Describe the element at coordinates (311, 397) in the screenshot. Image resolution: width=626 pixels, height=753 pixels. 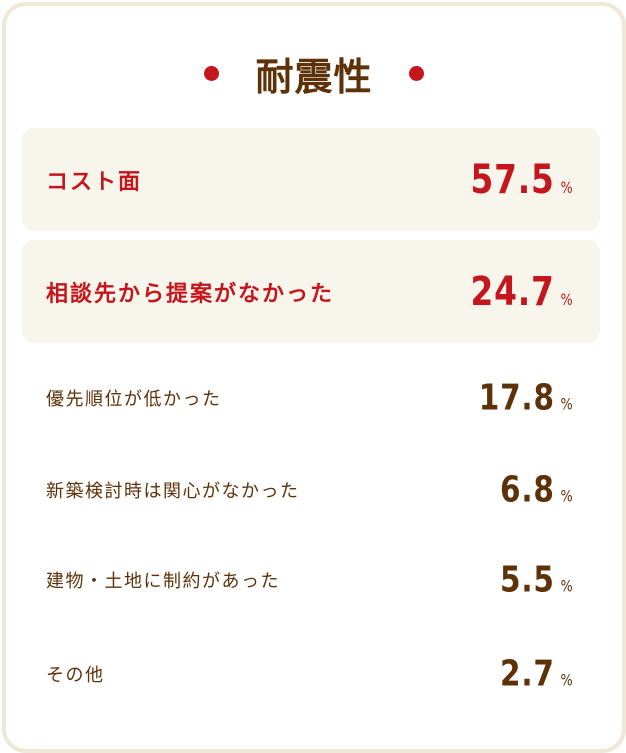
I see `list-item: 優先順位が低かった 17.8%` at that location.